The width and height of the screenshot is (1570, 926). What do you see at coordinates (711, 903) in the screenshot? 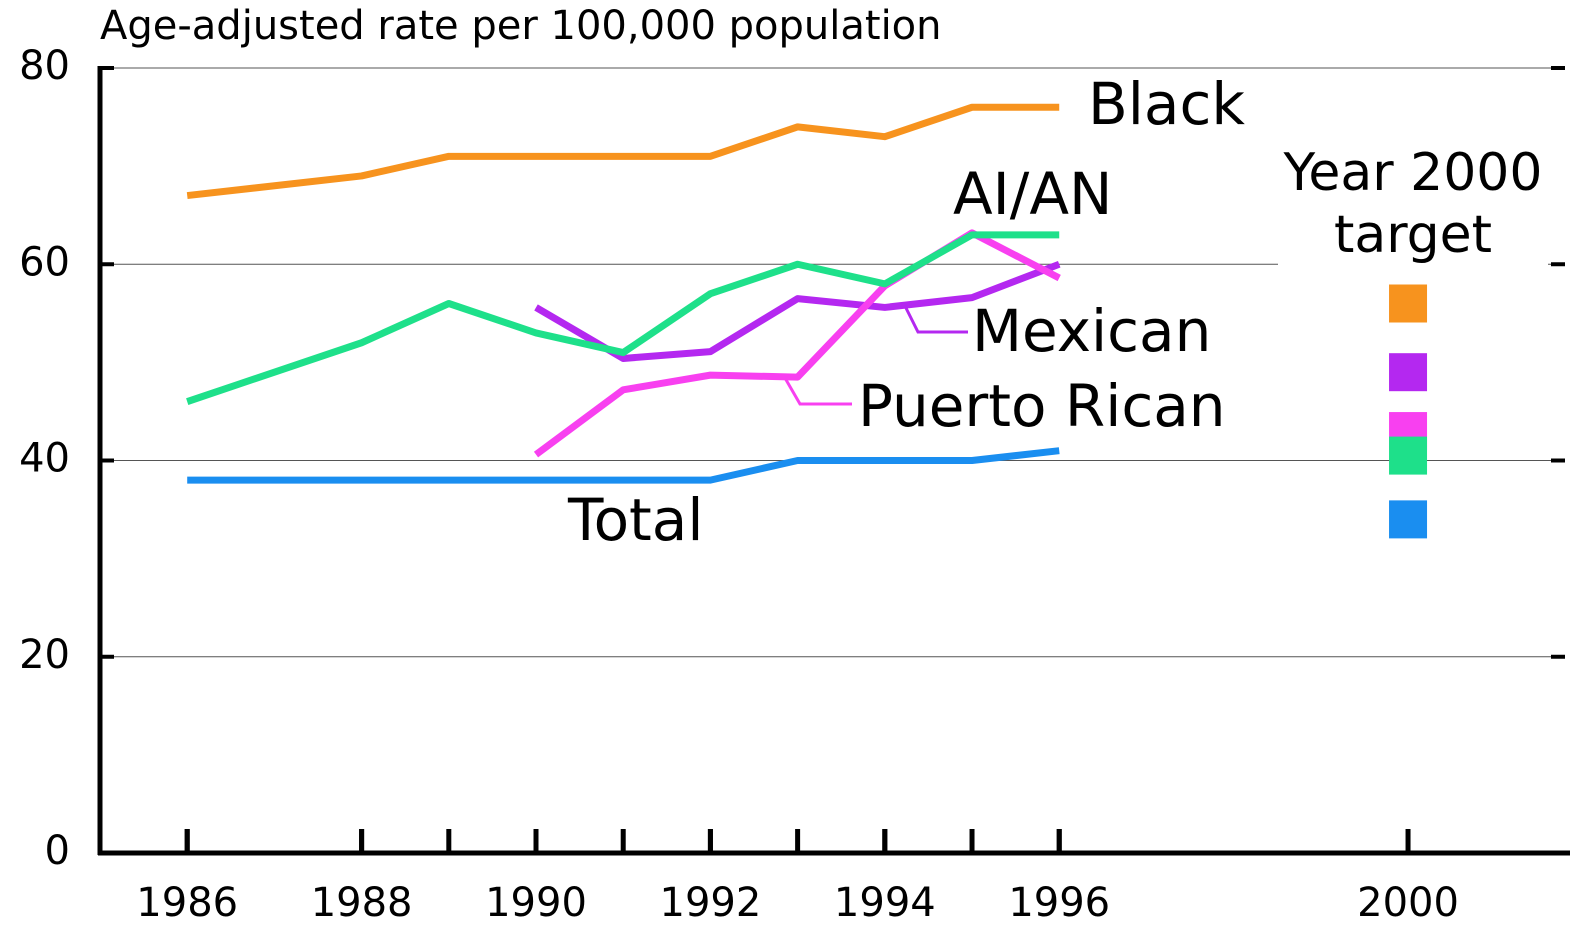
I see `x-tick-label: 1992` at bounding box center [711, 903].